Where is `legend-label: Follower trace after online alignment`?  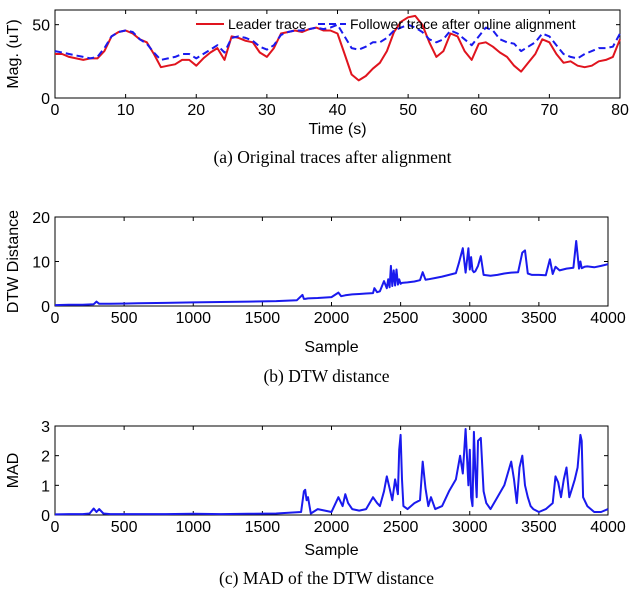
legend-label: Follower trace after online alignment is located at coordinates (463, 24).